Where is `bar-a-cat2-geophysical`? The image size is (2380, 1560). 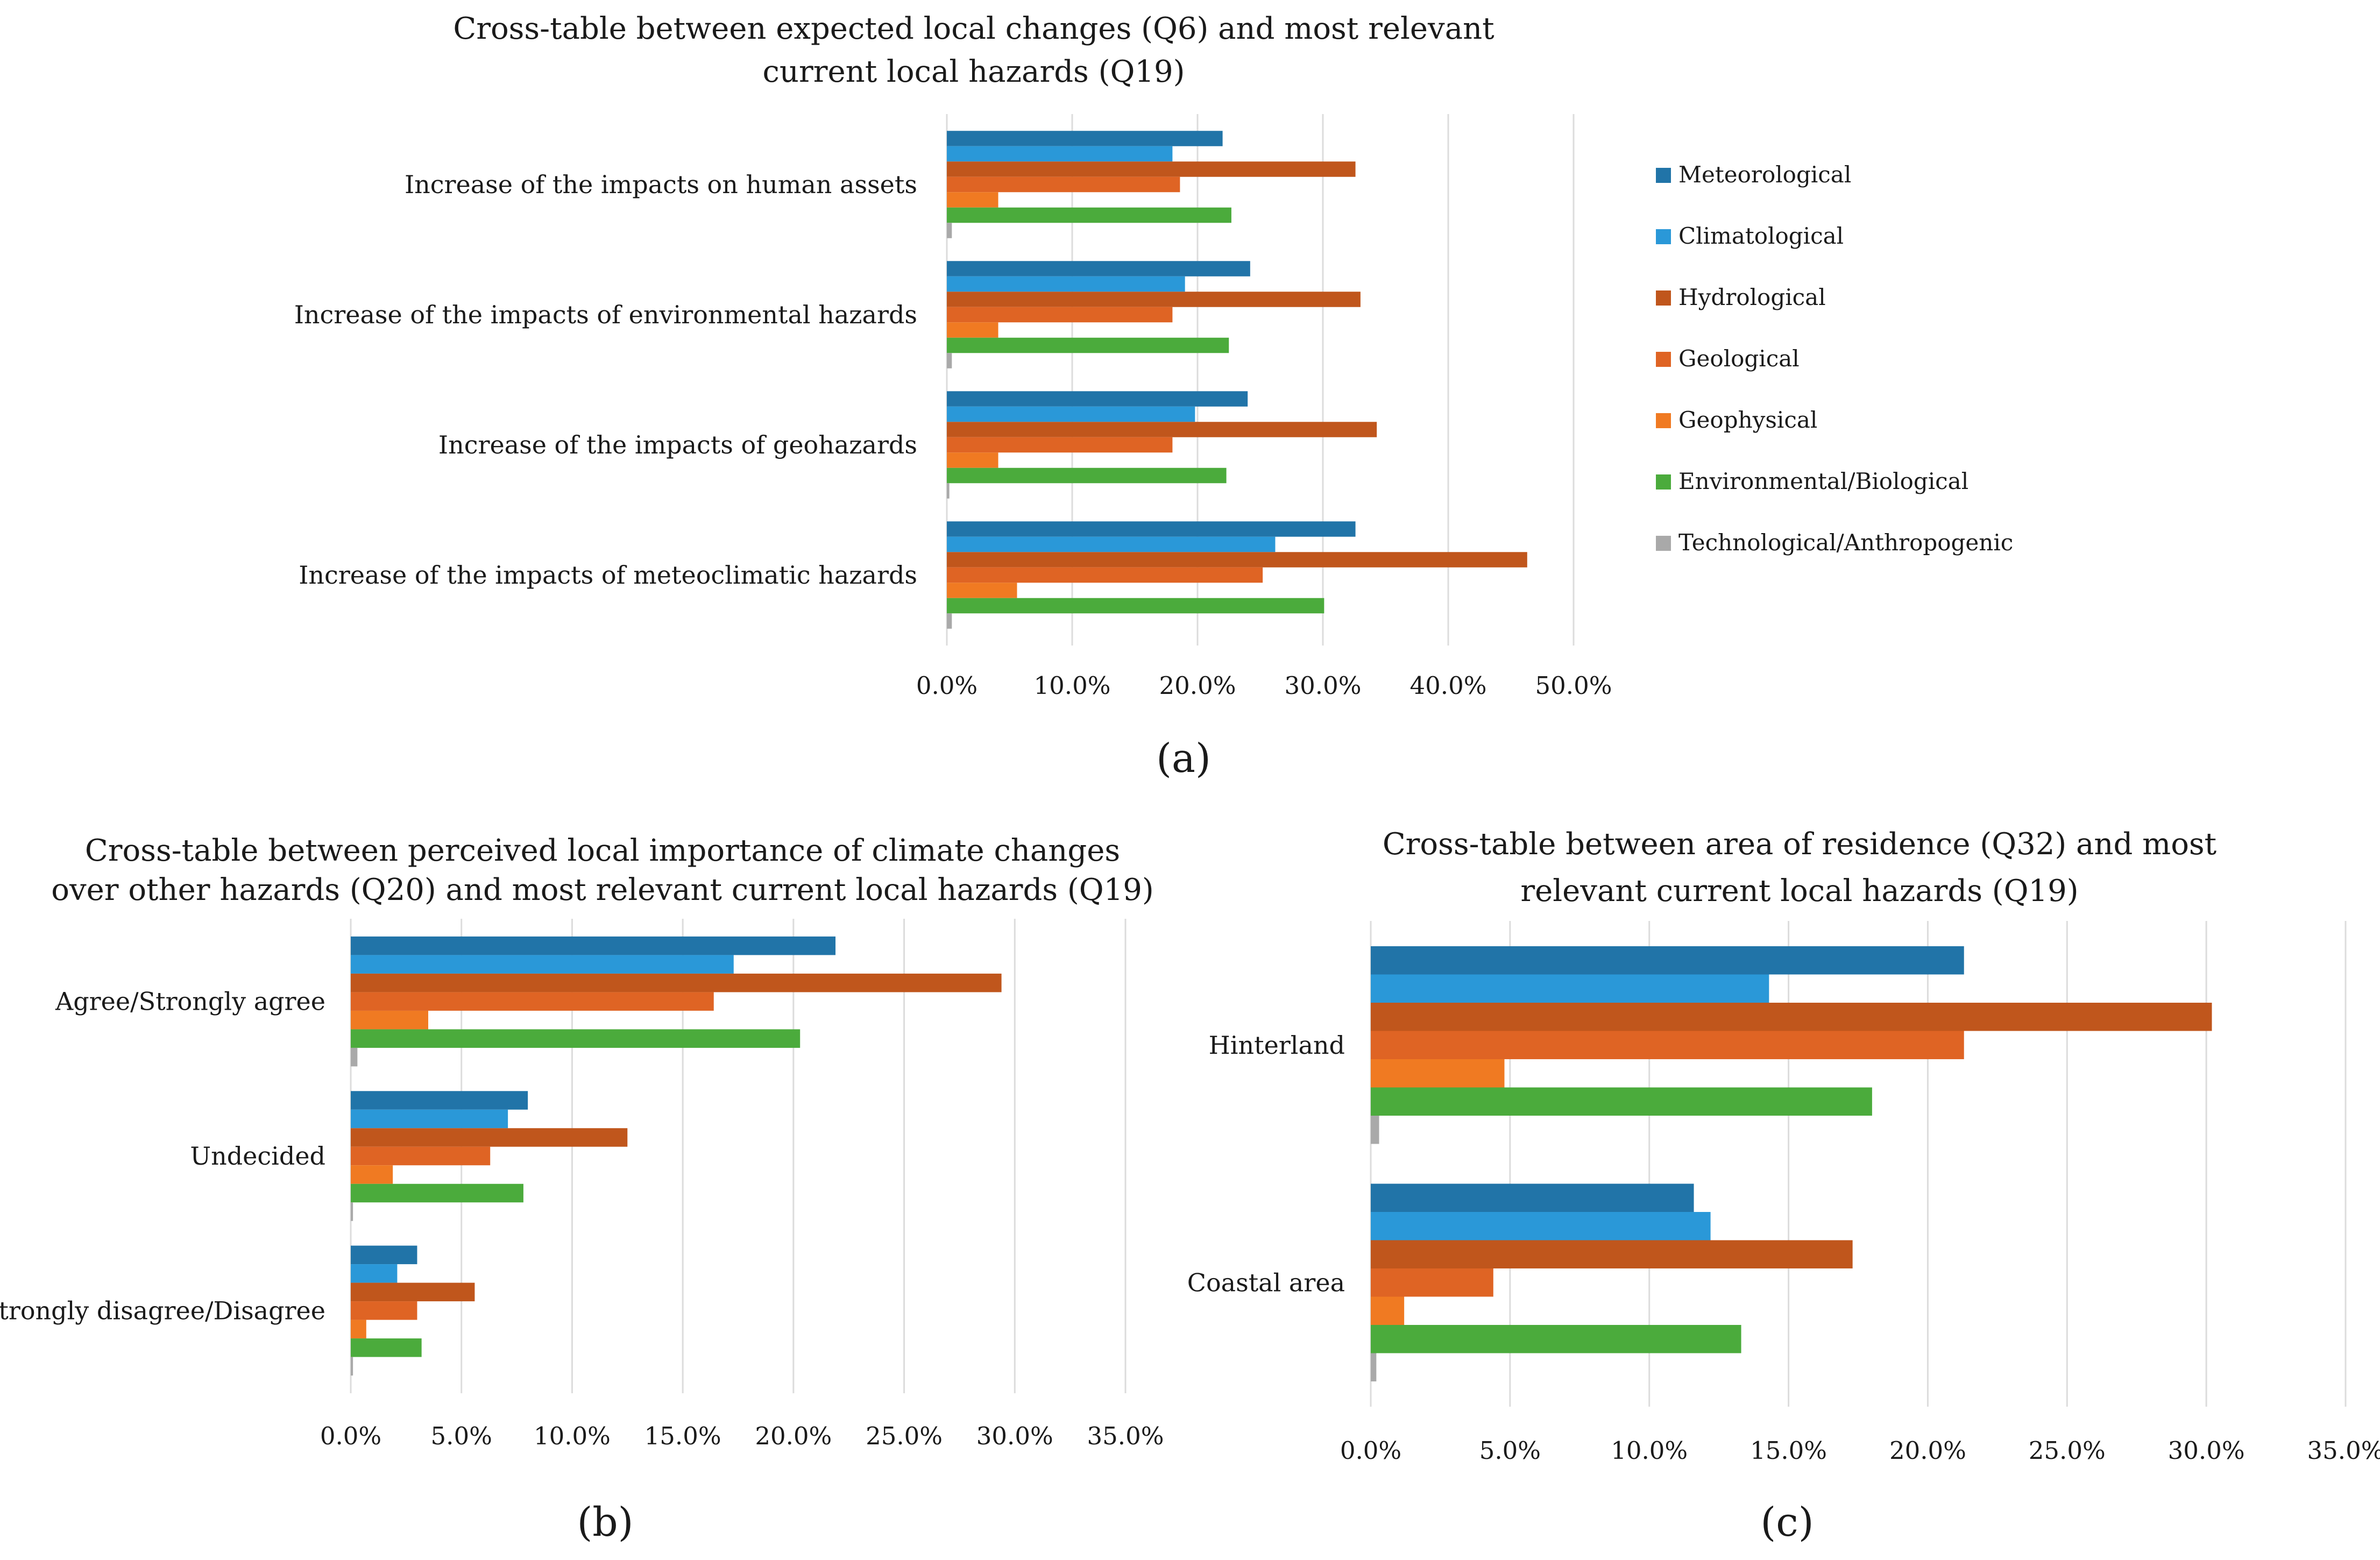 bar-a-cat2-geophysical is located at coordinates (972, 460).